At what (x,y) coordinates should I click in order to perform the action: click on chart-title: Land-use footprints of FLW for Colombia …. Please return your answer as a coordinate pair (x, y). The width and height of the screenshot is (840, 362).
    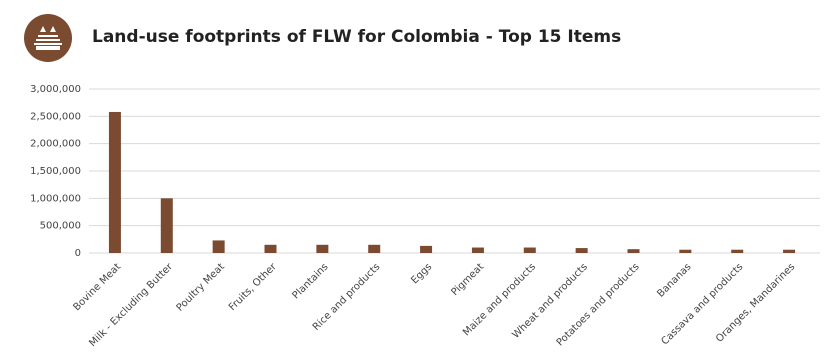
    Looking at the image, I should click on (356, 37).